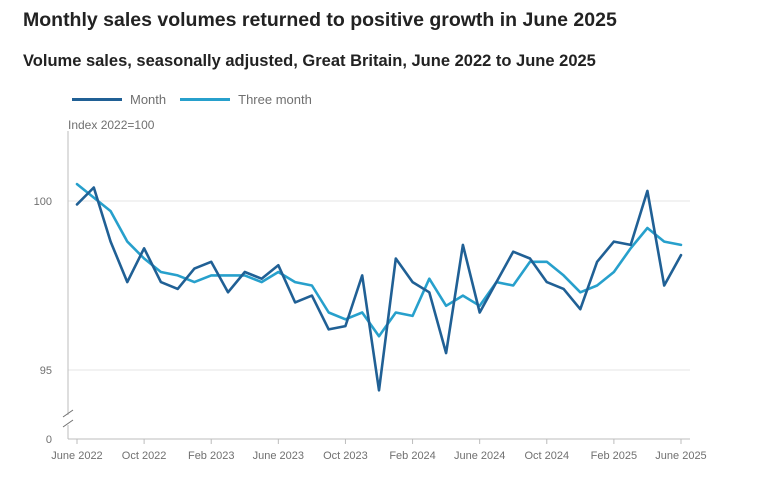 The width and height of the screenshot is (777, 499). Describe the element at coordinates (68, 423) in the screenshot. I see `axis-break-mark-lower` at that location.